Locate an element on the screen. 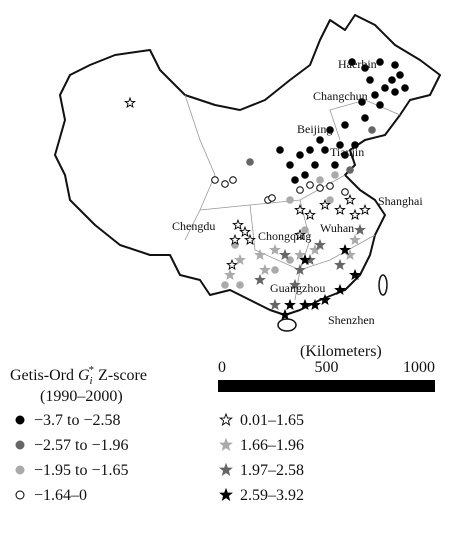  legend-title-prefix: Getis-Ord is located at coordinates (44, 375).